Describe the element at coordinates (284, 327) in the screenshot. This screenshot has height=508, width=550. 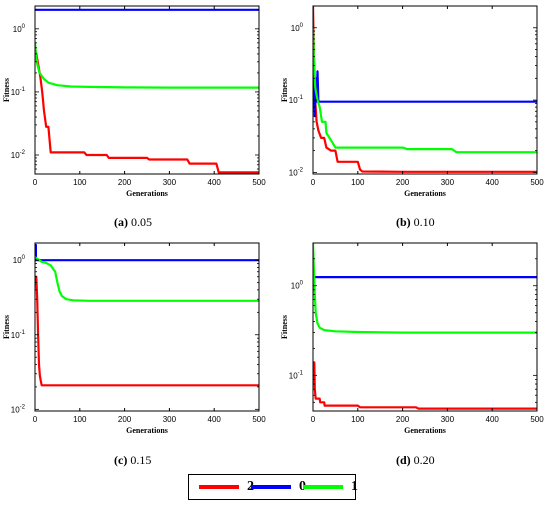
I see `y-axis-label-d: Fitness` at that location.